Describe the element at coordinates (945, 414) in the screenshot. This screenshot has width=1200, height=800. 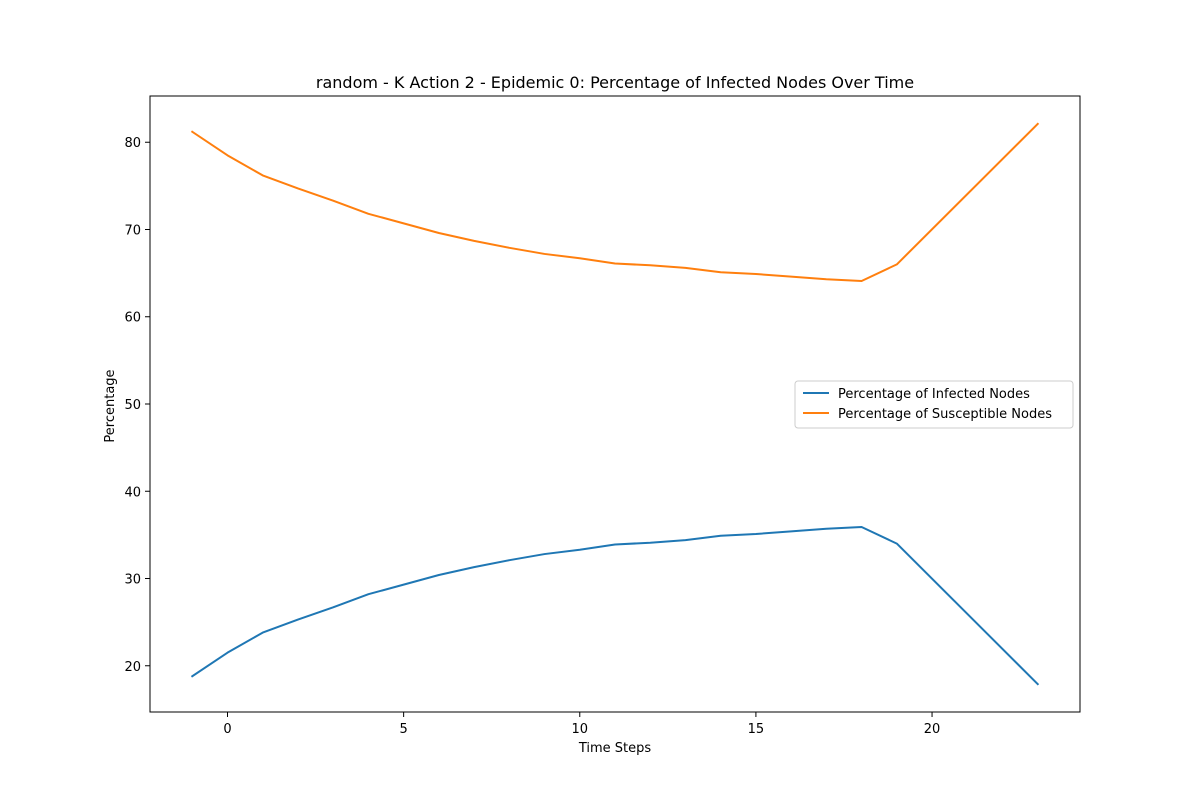
I see `legend-label: Percentage of Susceptible Nodes` at that location.